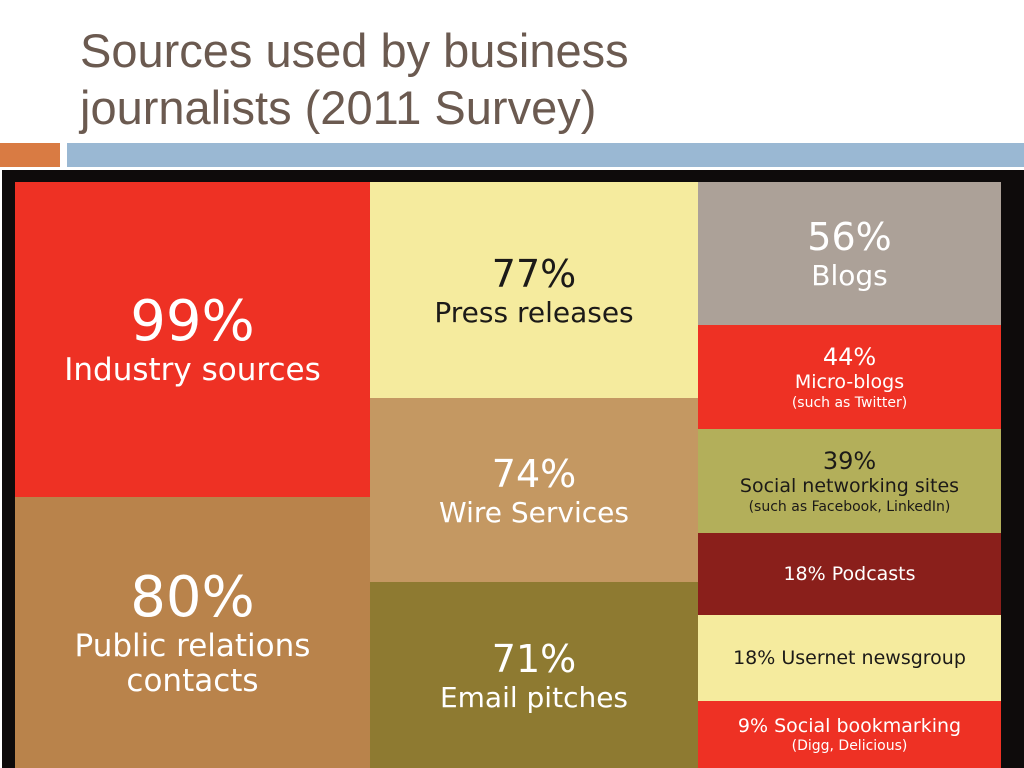  I want to click on title-line-2: journalists (2011 Survey), so click(338, 107).